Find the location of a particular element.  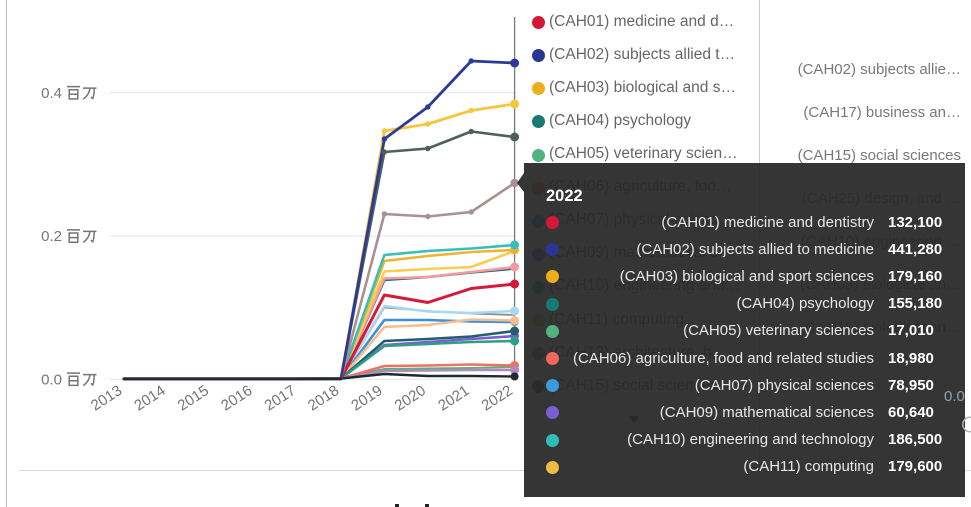

svg-text: 2017 is located at coordinates (280, 398).